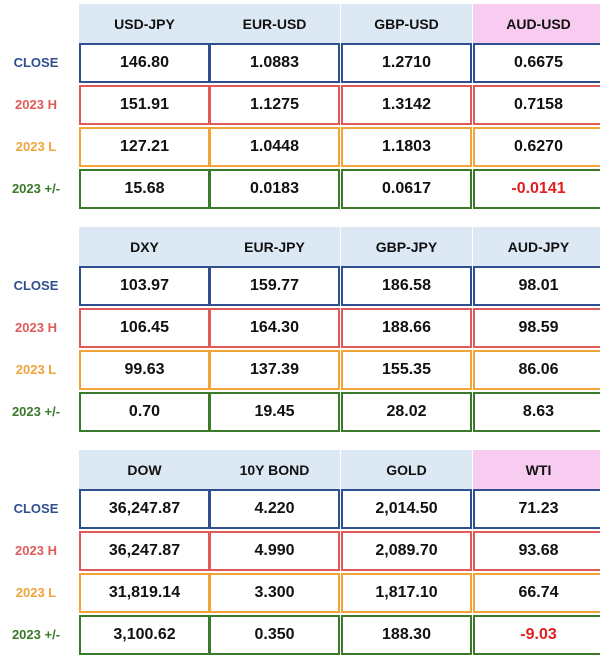 This screenshot has width=600, height=655. What do you see at coordinates (144, 470) in the screenshot?
I see `header-dow: DOW` at bounding box center [144, 470].